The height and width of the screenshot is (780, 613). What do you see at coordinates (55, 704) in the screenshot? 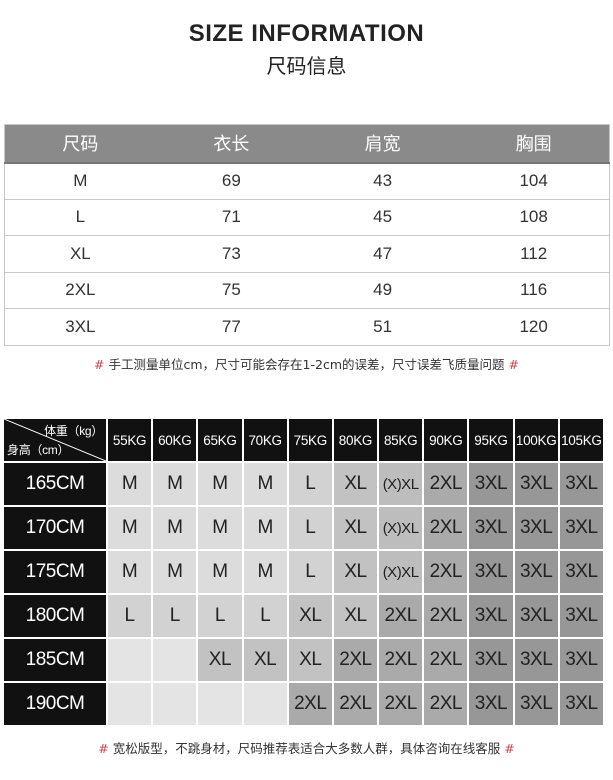
I see `height-label: 190CM` at bounding box center [55, 704].